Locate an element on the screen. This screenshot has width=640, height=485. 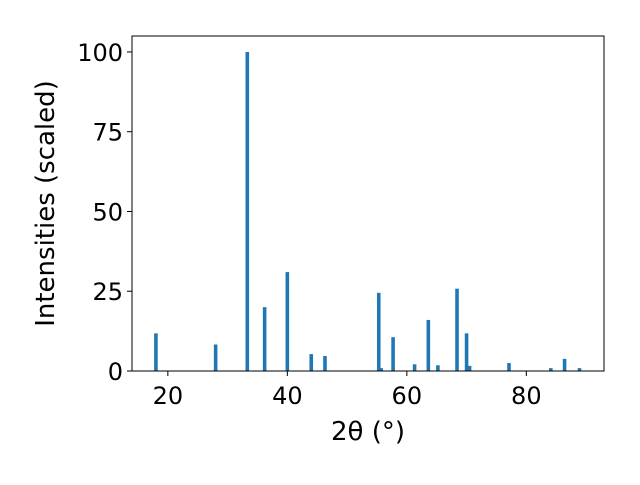
x-axis-label: 2θ (°) is located at coordinates (368, 432).